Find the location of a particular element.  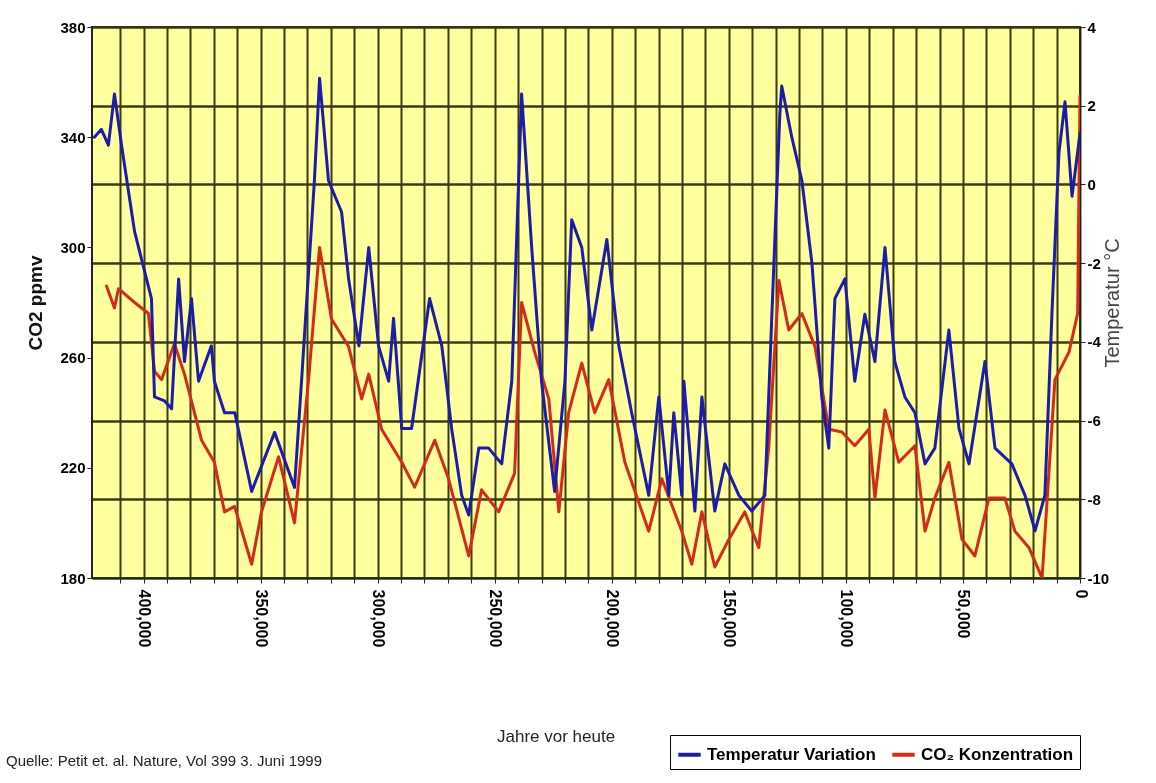

y2-tick-label: -8 is located at coordinates (1094, 499).